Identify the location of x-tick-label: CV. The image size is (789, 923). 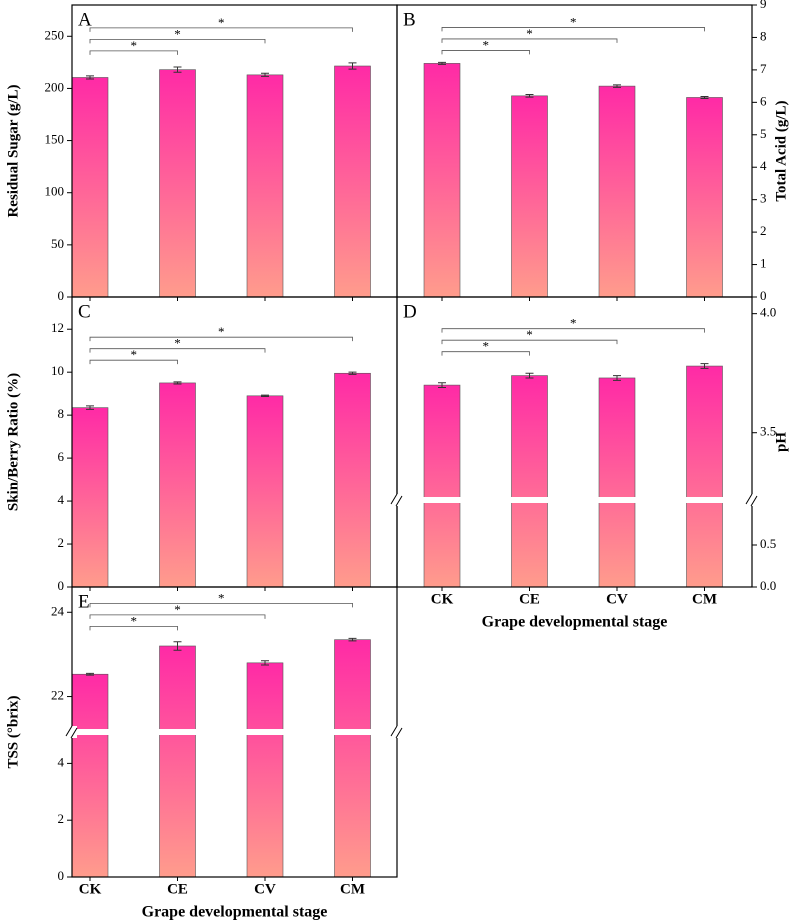
(265, 889).